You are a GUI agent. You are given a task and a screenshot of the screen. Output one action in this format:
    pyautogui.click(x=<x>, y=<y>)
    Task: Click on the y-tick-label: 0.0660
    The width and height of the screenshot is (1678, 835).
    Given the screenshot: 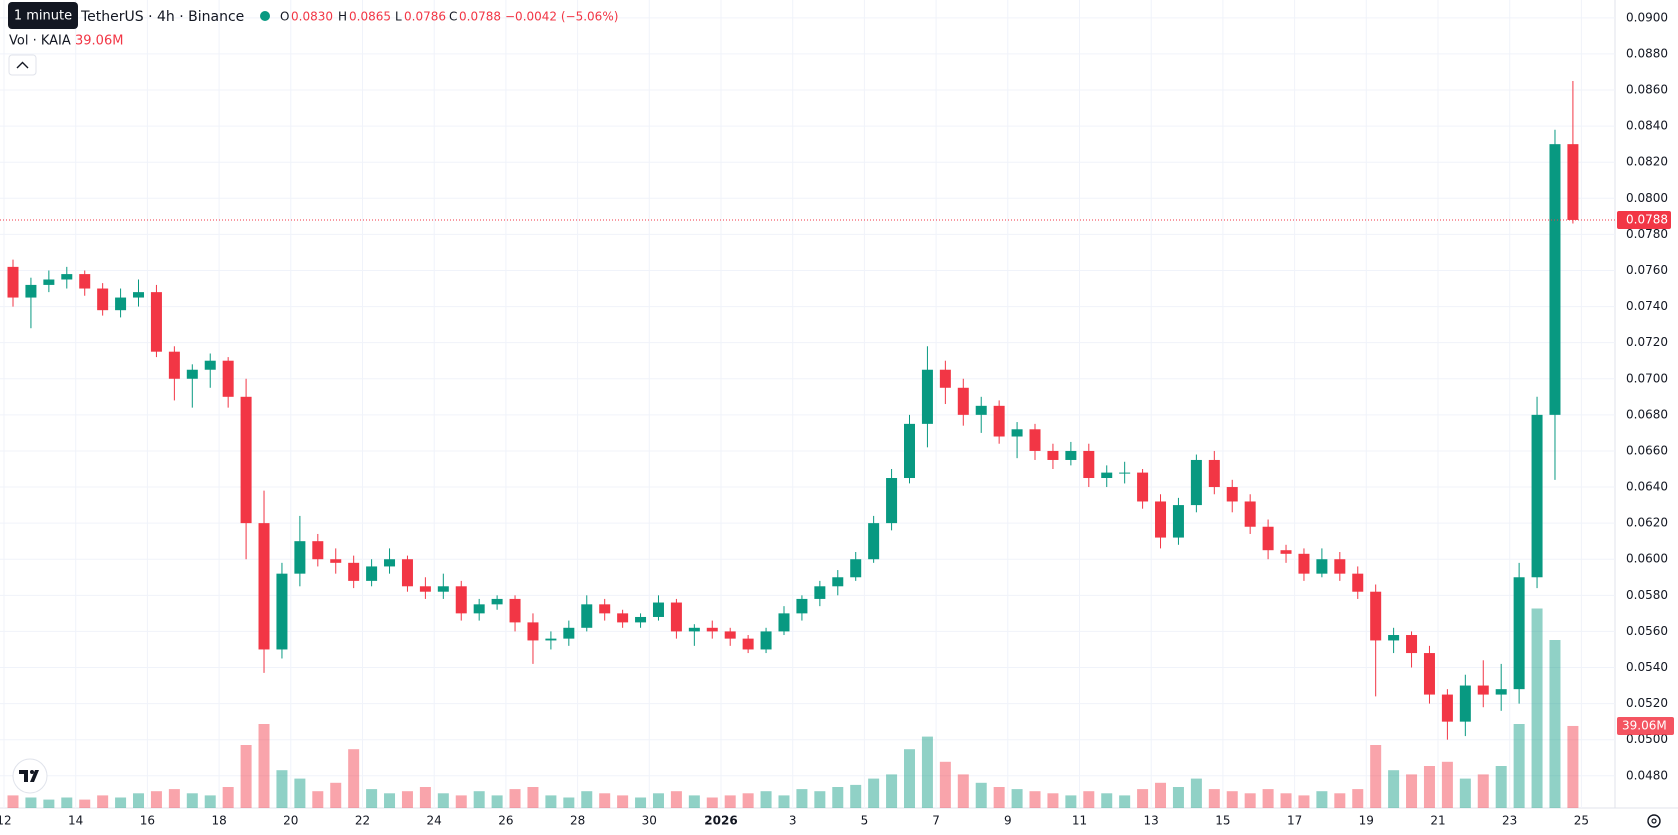 What is the action you would take?
    pyautogui.click(x=1647, y=450)
    